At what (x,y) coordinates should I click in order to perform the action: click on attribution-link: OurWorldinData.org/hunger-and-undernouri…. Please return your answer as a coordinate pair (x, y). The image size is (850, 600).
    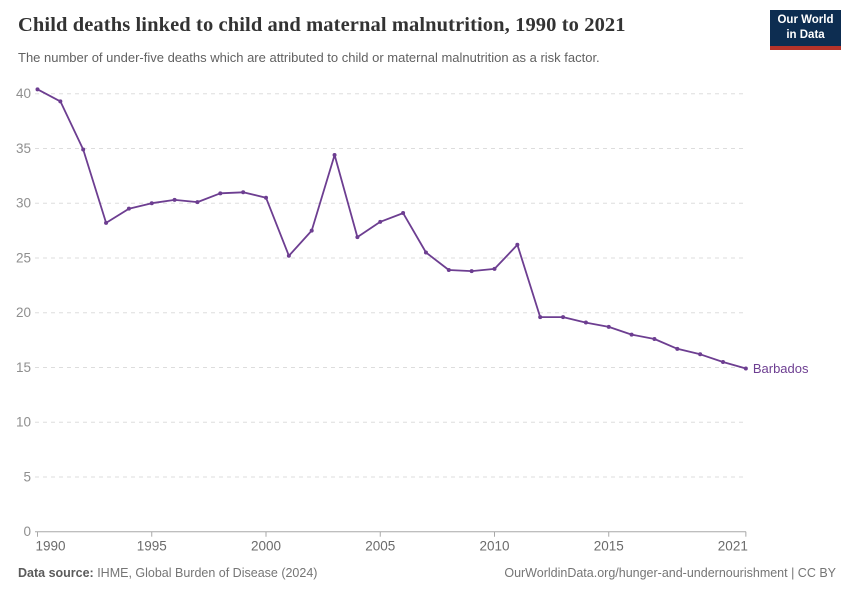
    Looking at the image, I should click on (670, 573).